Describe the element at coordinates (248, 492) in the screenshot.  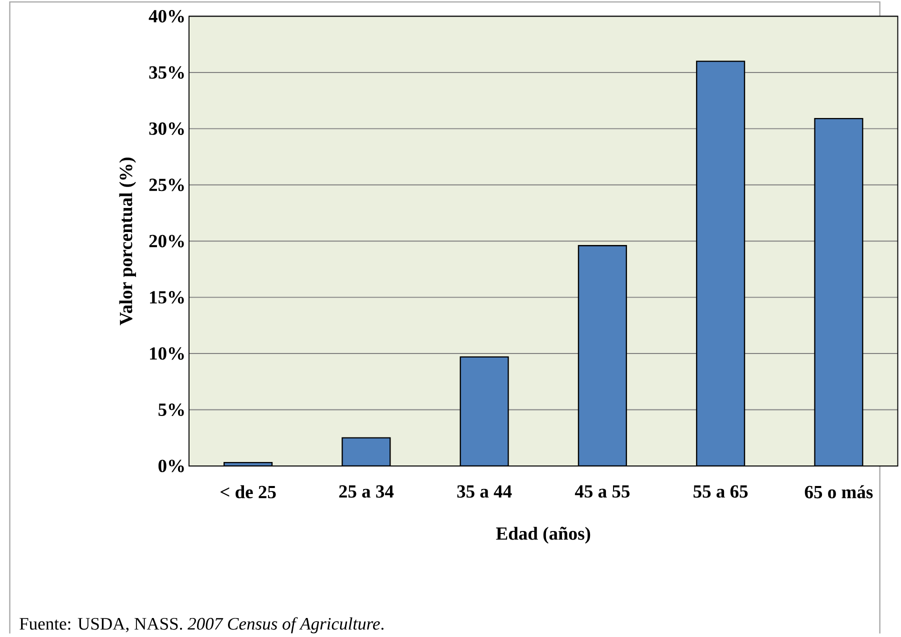
I see `x-tick-label: < de 25` at that location.